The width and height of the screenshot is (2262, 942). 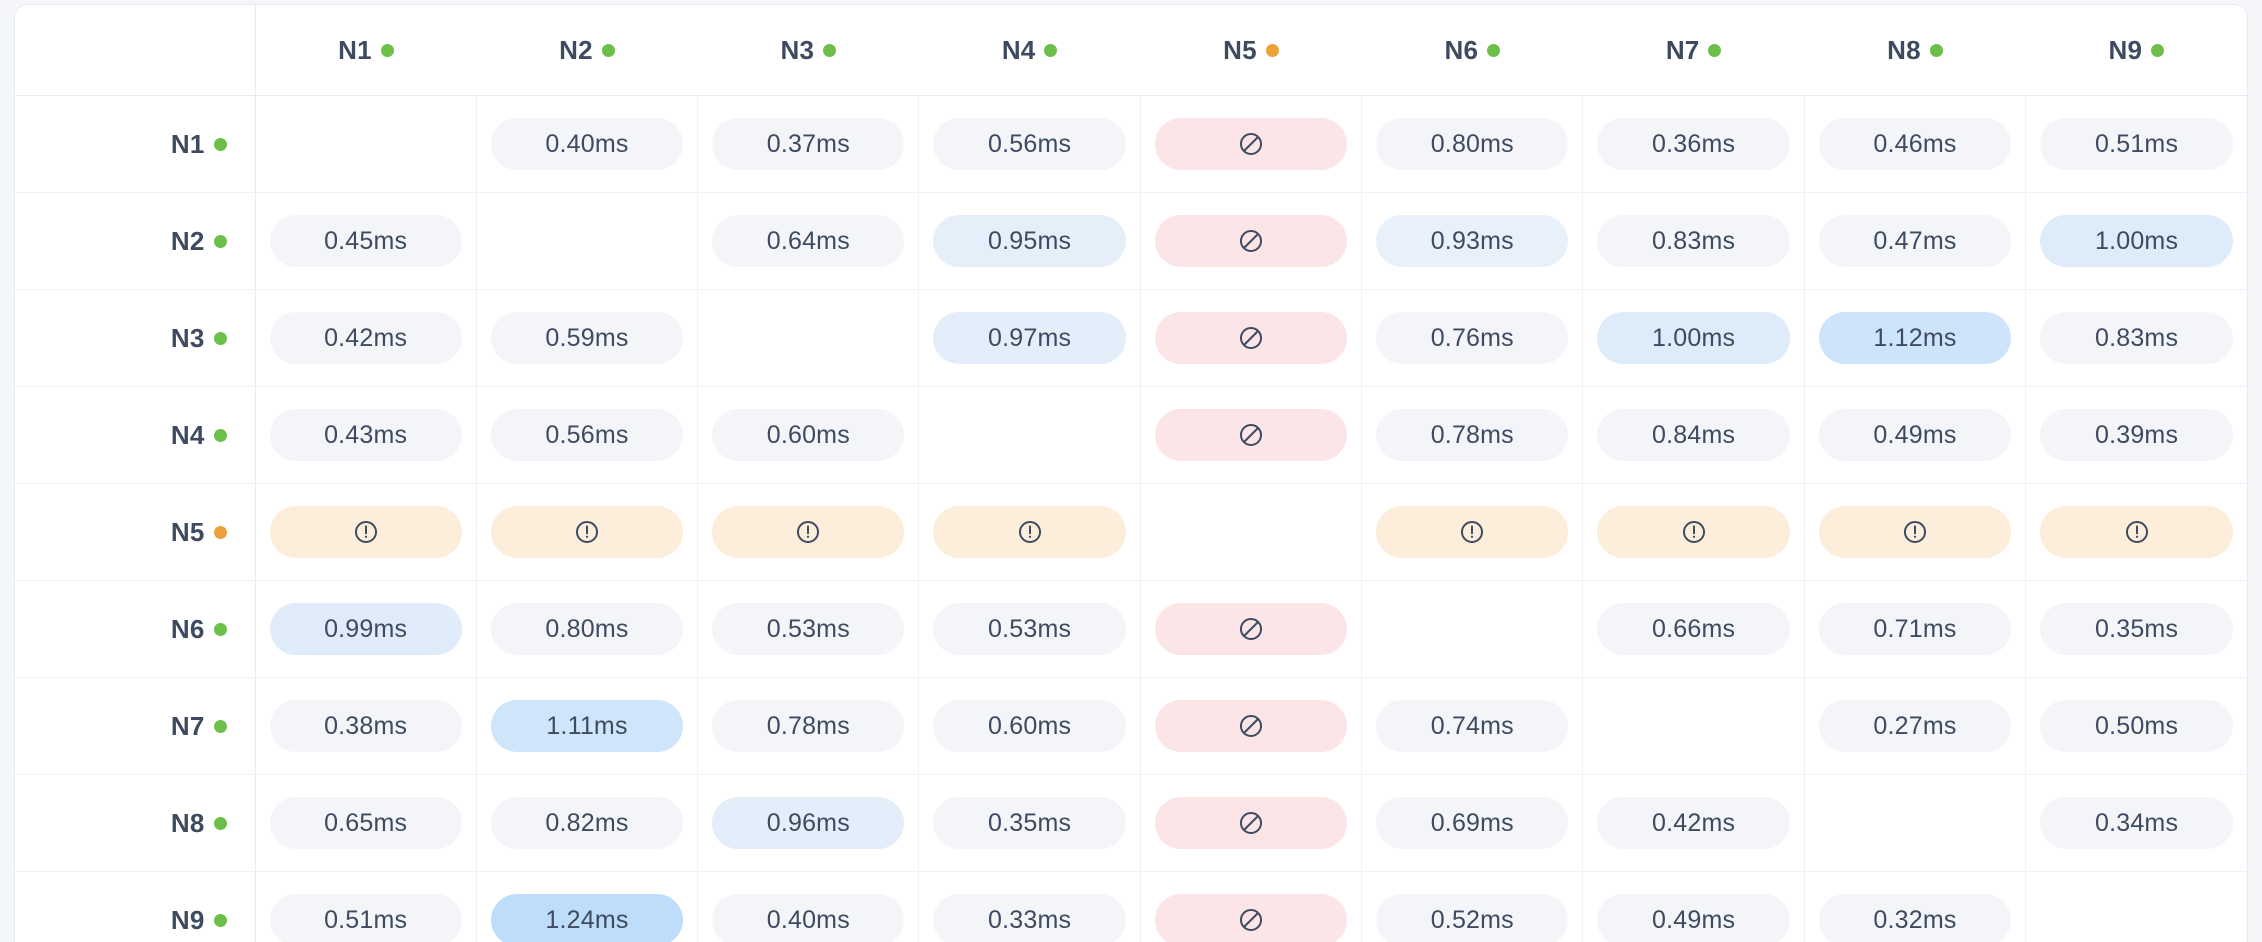 I want to click on matrix-cell: 0.69ms, so click(x=1472, y=823).